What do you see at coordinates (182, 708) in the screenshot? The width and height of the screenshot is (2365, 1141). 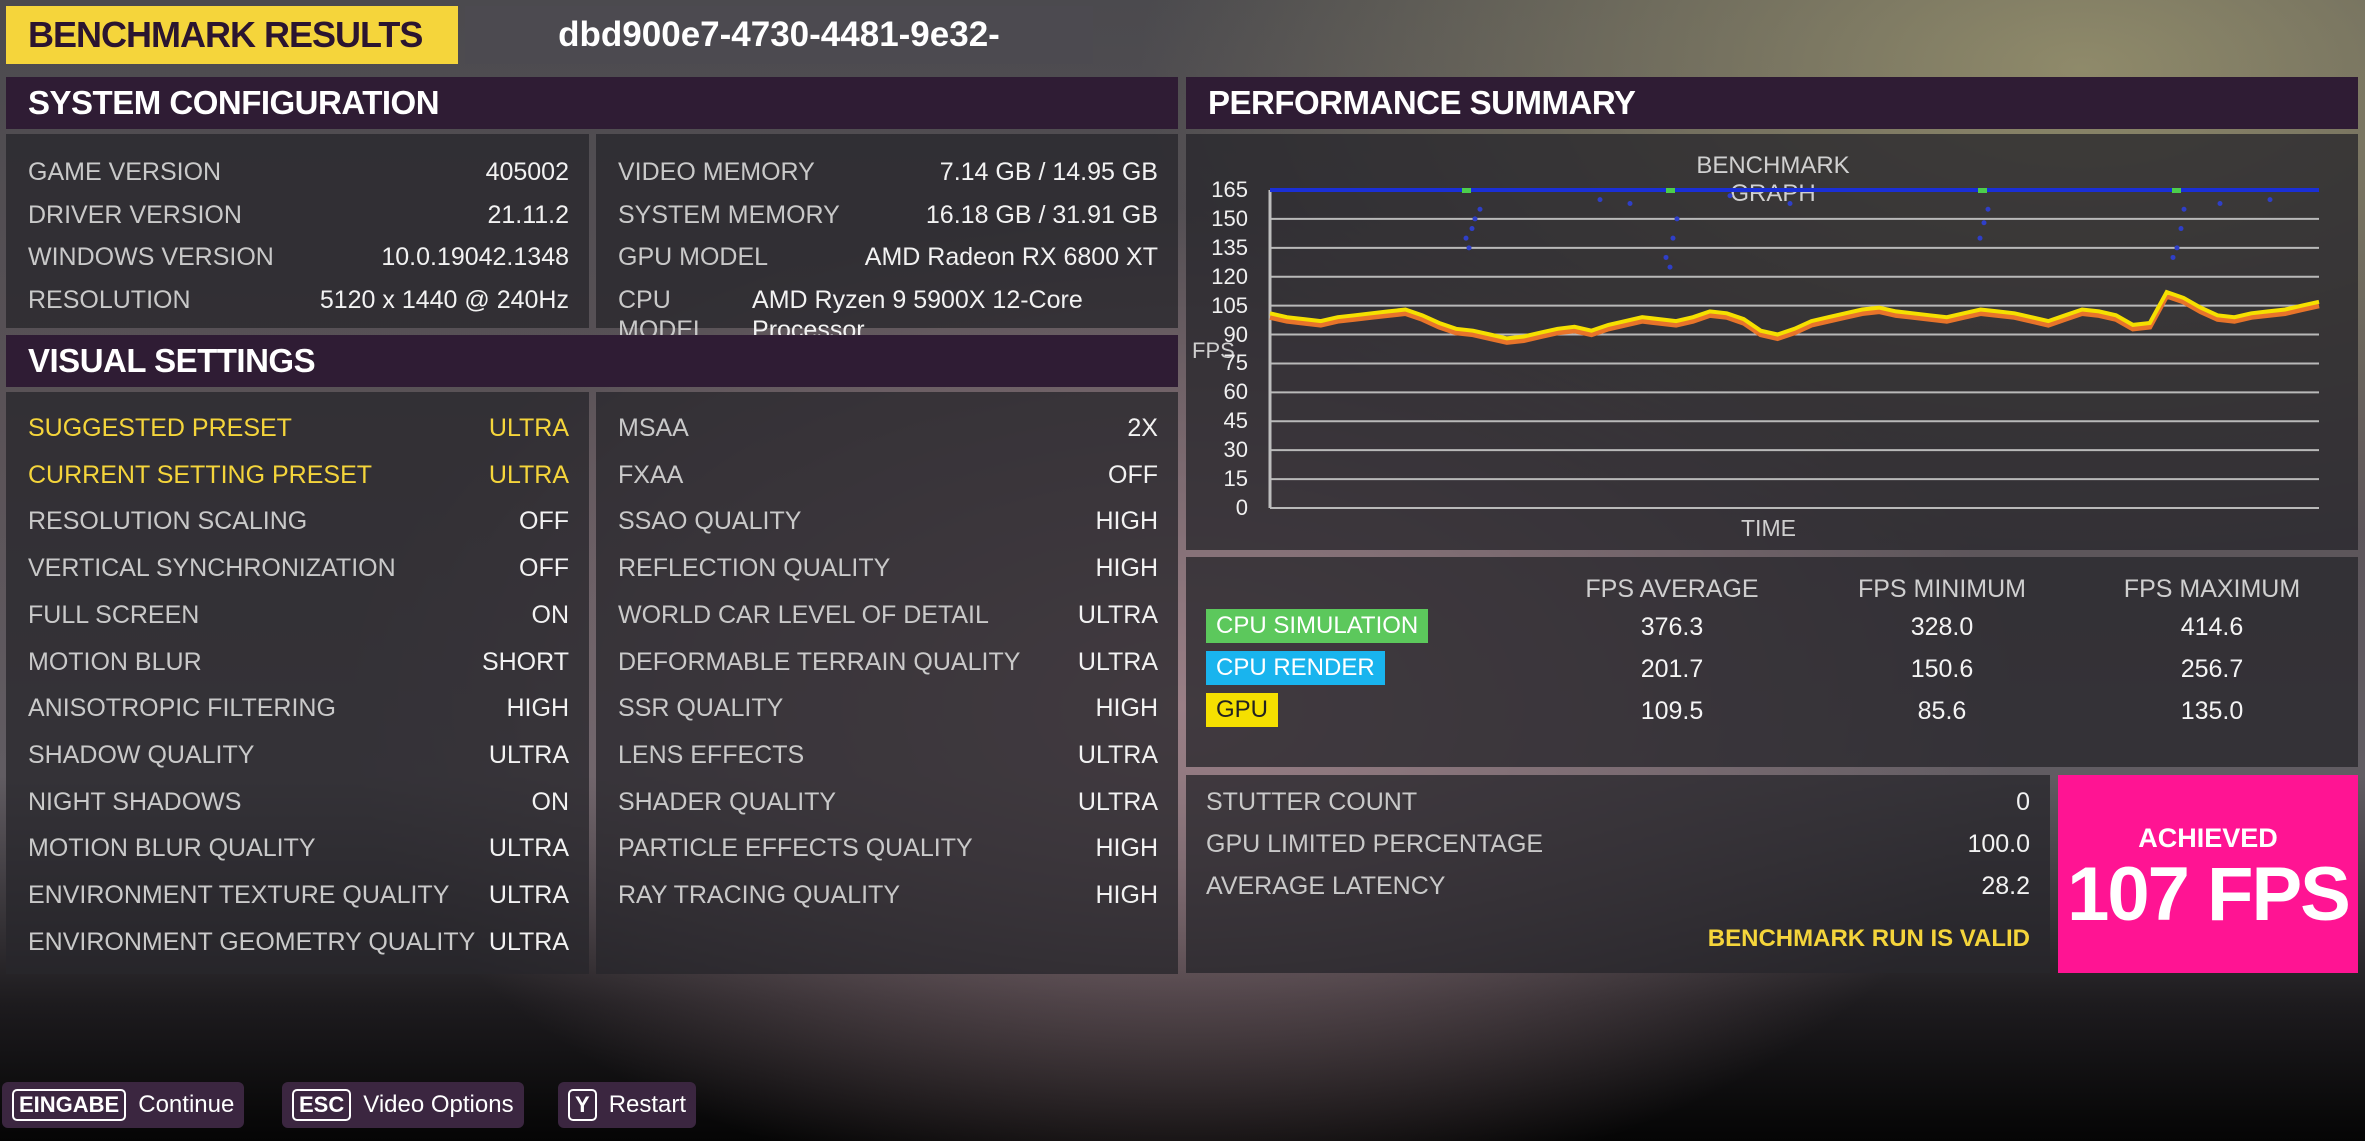 I see `setting-label: ANISOTROPIC FILTERING` at bounding box center [182, 708].